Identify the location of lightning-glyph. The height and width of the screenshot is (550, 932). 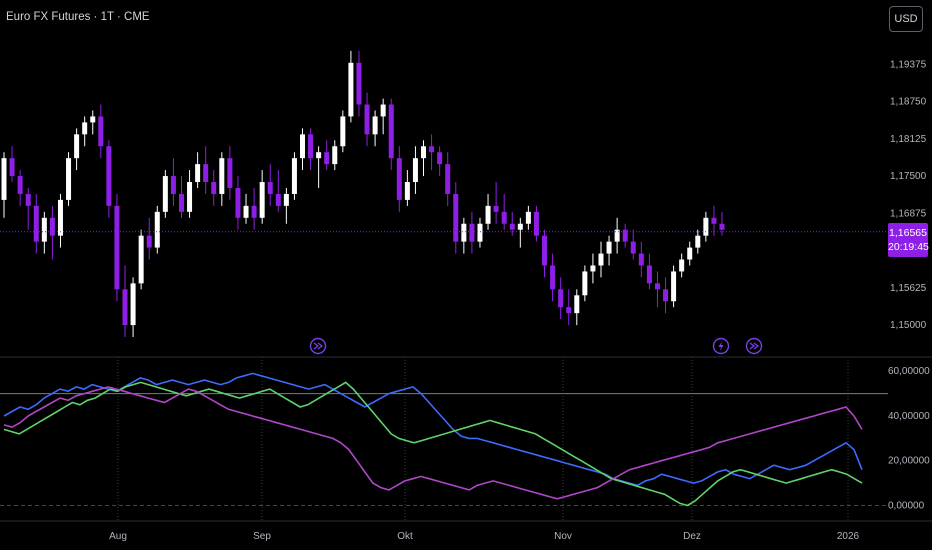
(721, 346).